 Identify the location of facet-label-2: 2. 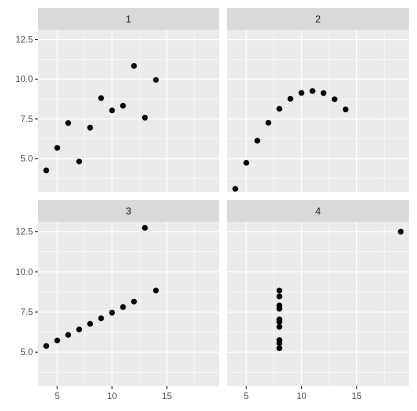
(318, 20).